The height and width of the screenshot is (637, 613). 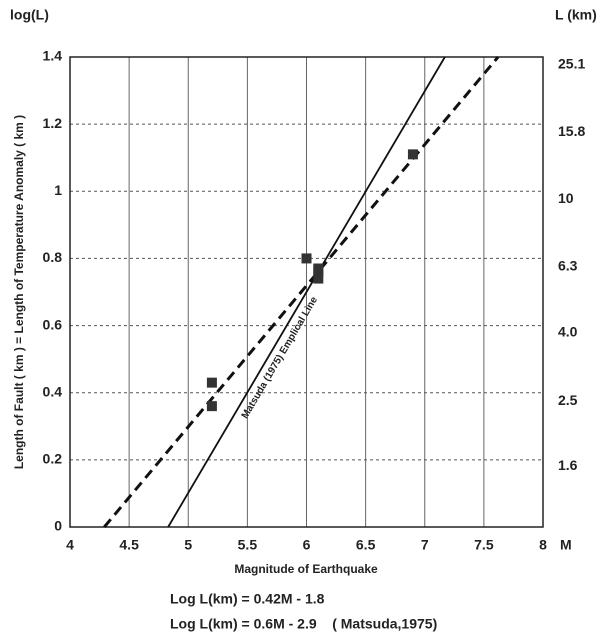 What do you see at coordinates (188, 545) in the screenshot?
I see `x-tick-label: 5` at bounding box center [188, 545].